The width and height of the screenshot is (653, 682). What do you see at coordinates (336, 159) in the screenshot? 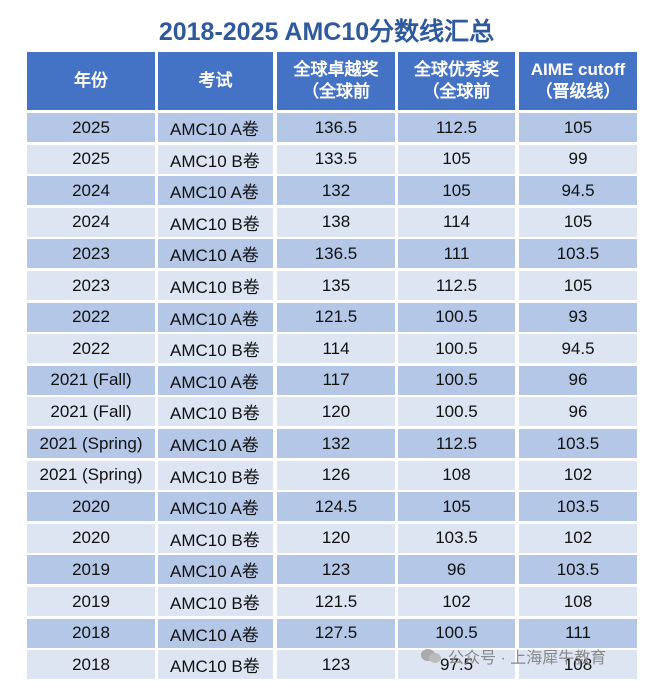
I see `table-cell: 133.5` at bounding box center [336, 159].